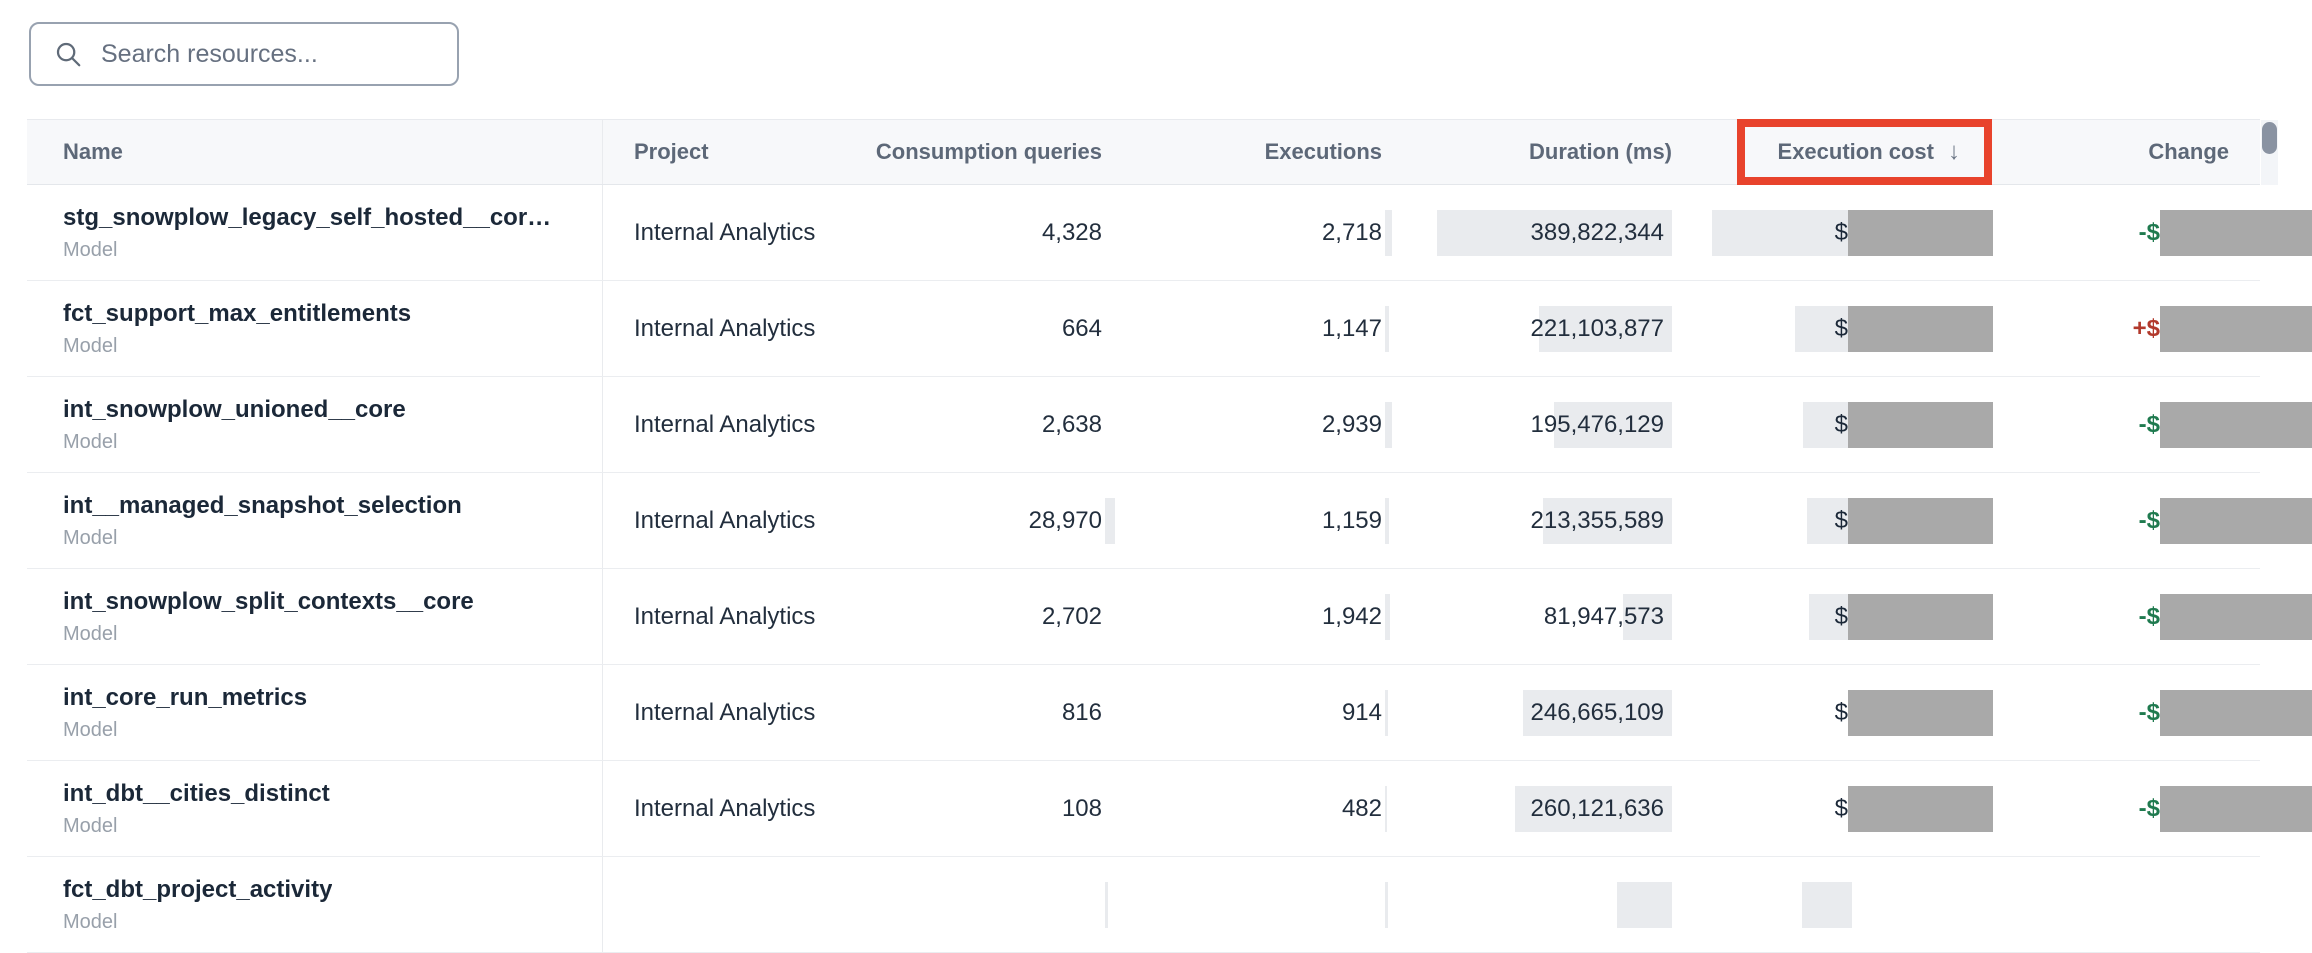  I want to click on execution-cost-header-label: Execution cost, so click(1855, 151).